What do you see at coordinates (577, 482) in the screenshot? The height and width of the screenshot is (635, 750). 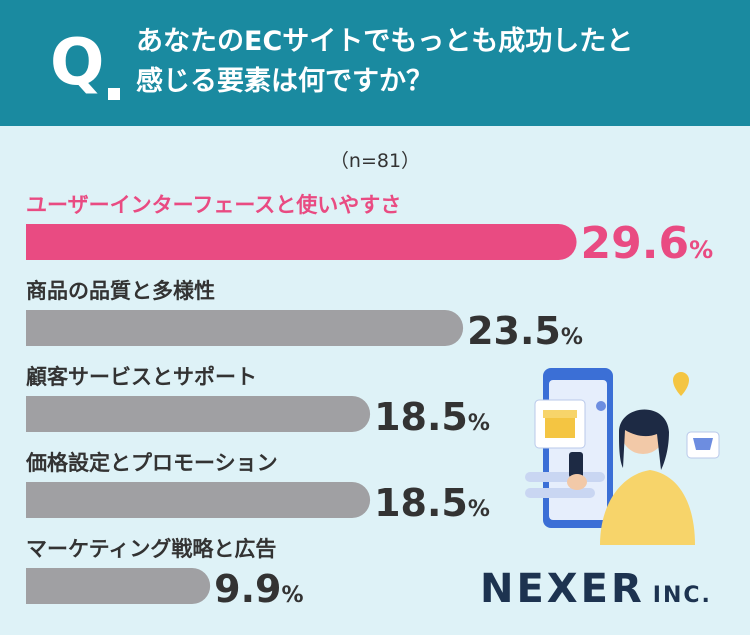 I see `woman-hand` at bounding box center [577, 482].